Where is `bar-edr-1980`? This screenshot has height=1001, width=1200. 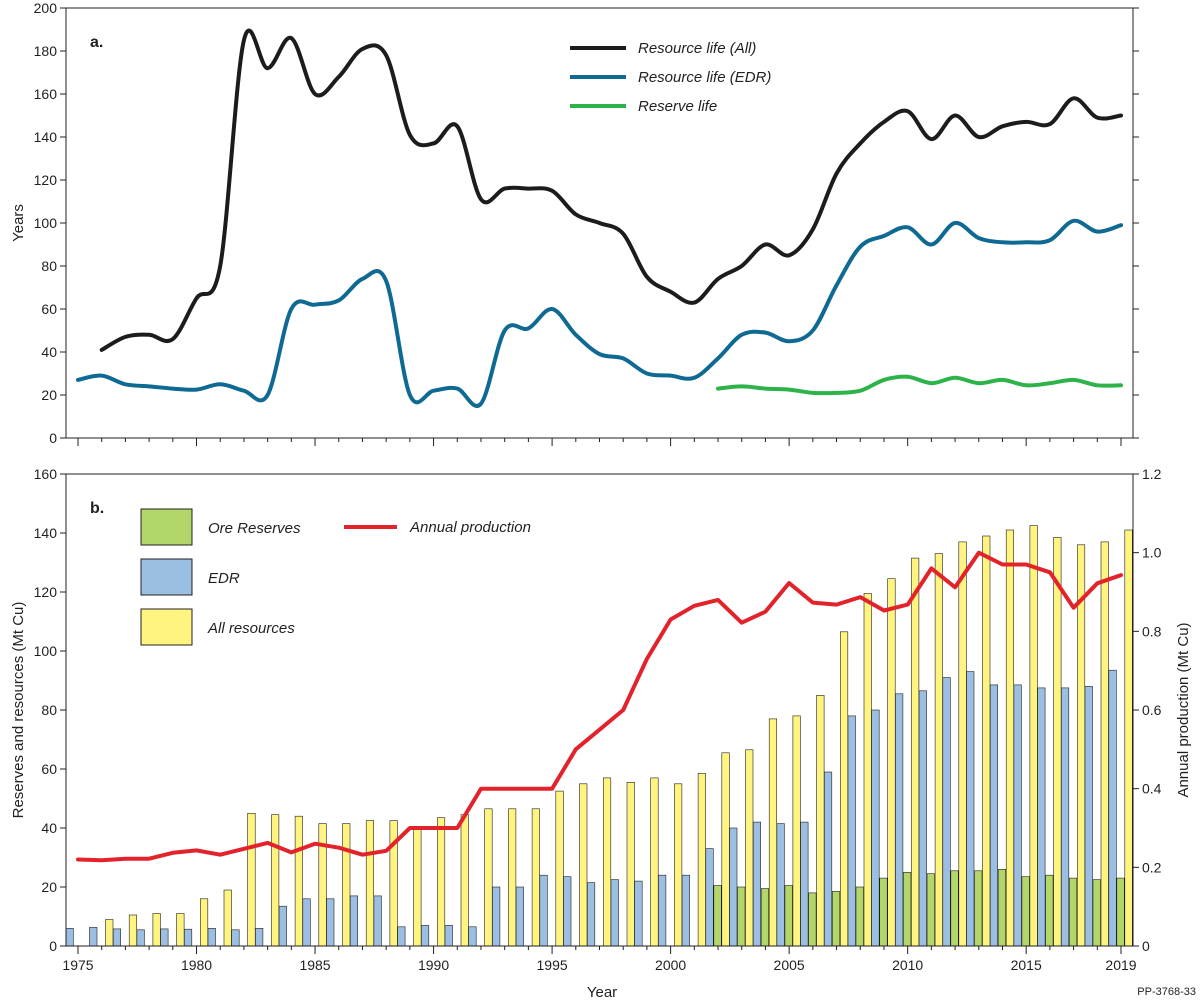 bar-edr-1980 is located at coordinates (188, 937).